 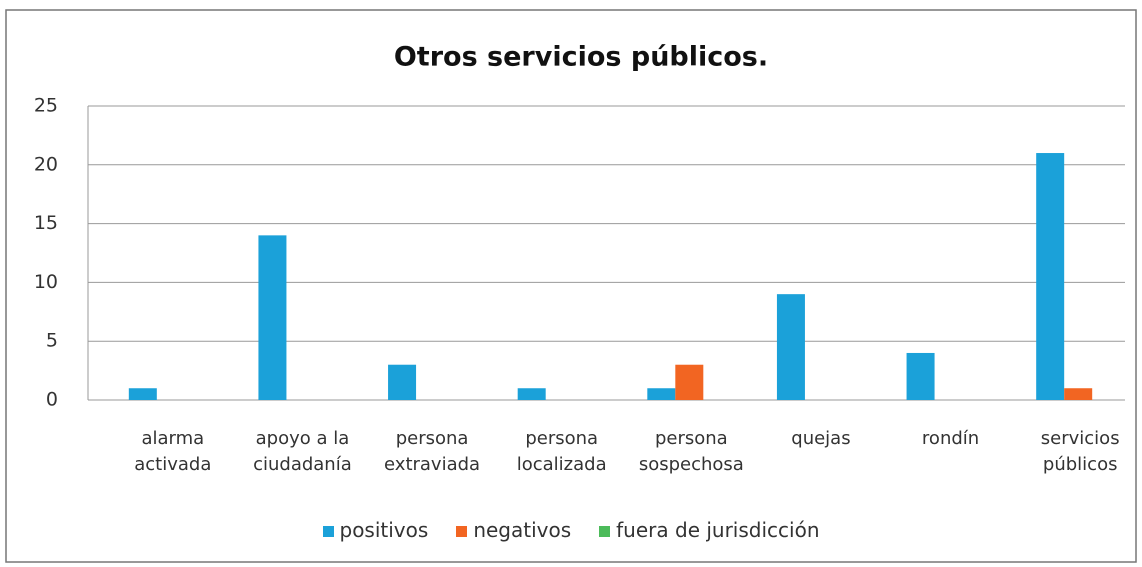 I want to click on y-tick-label: 20, so click(x=46, y=164).